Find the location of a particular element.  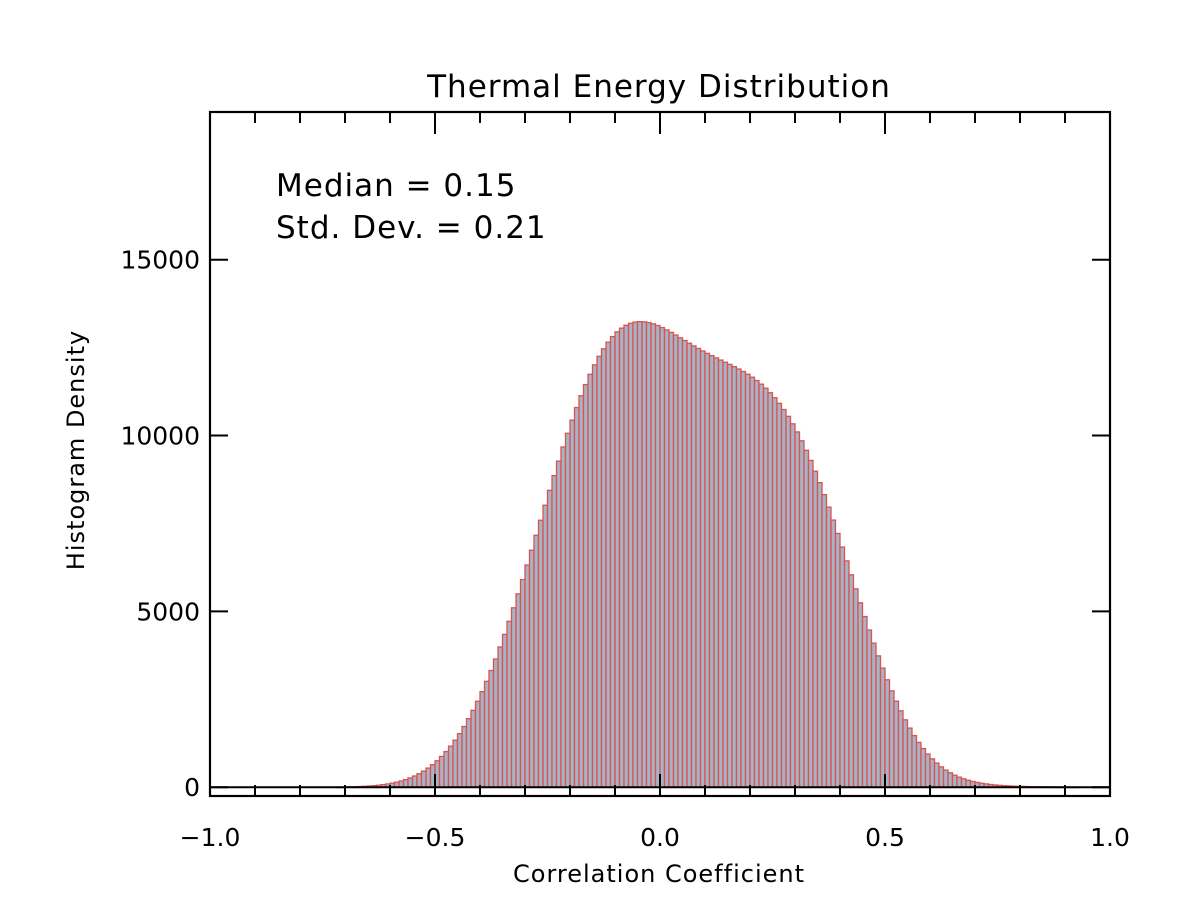

x-tick-label: −0.5 is located at coordinates (435, 837).